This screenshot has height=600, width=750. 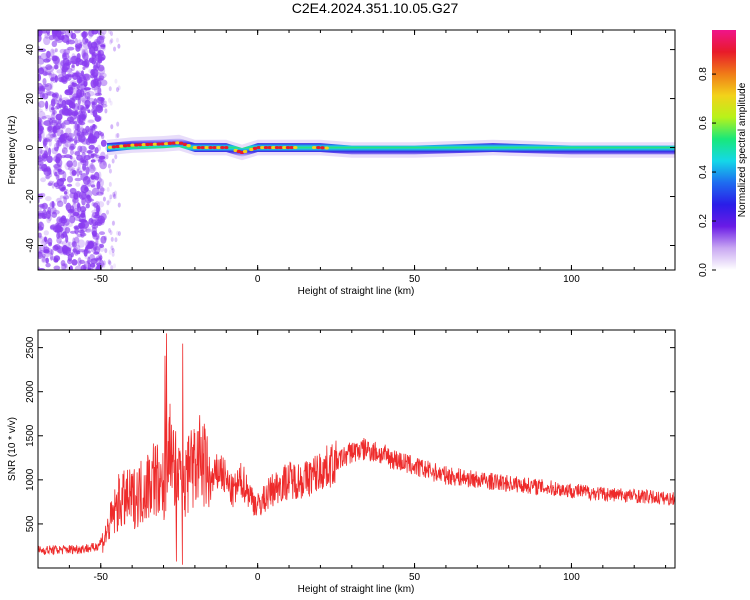 I want to click on spectrogram-xtick-label: 50, so click(x=415, y=279).